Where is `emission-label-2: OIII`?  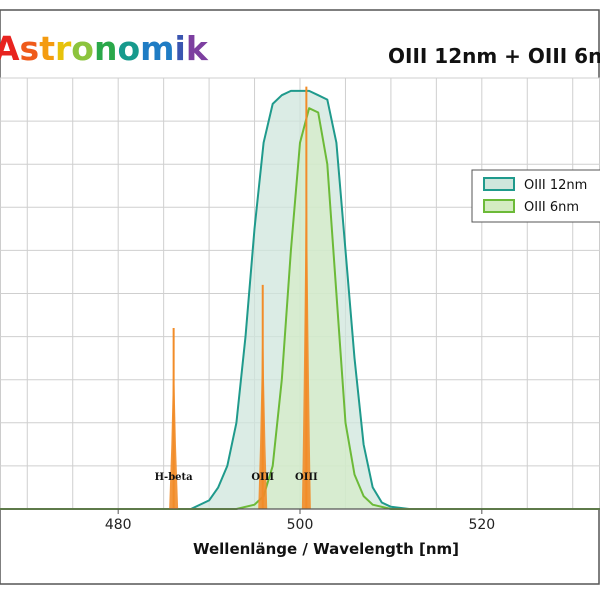
emission-label-2: OIII is located at coordinates (306, 477).